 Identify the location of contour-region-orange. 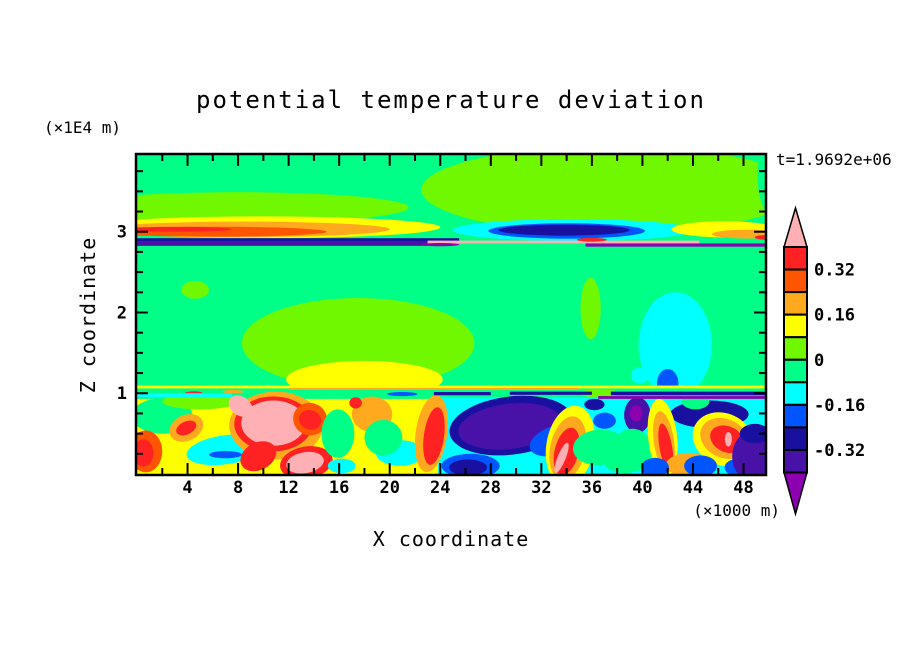
(434, 389).